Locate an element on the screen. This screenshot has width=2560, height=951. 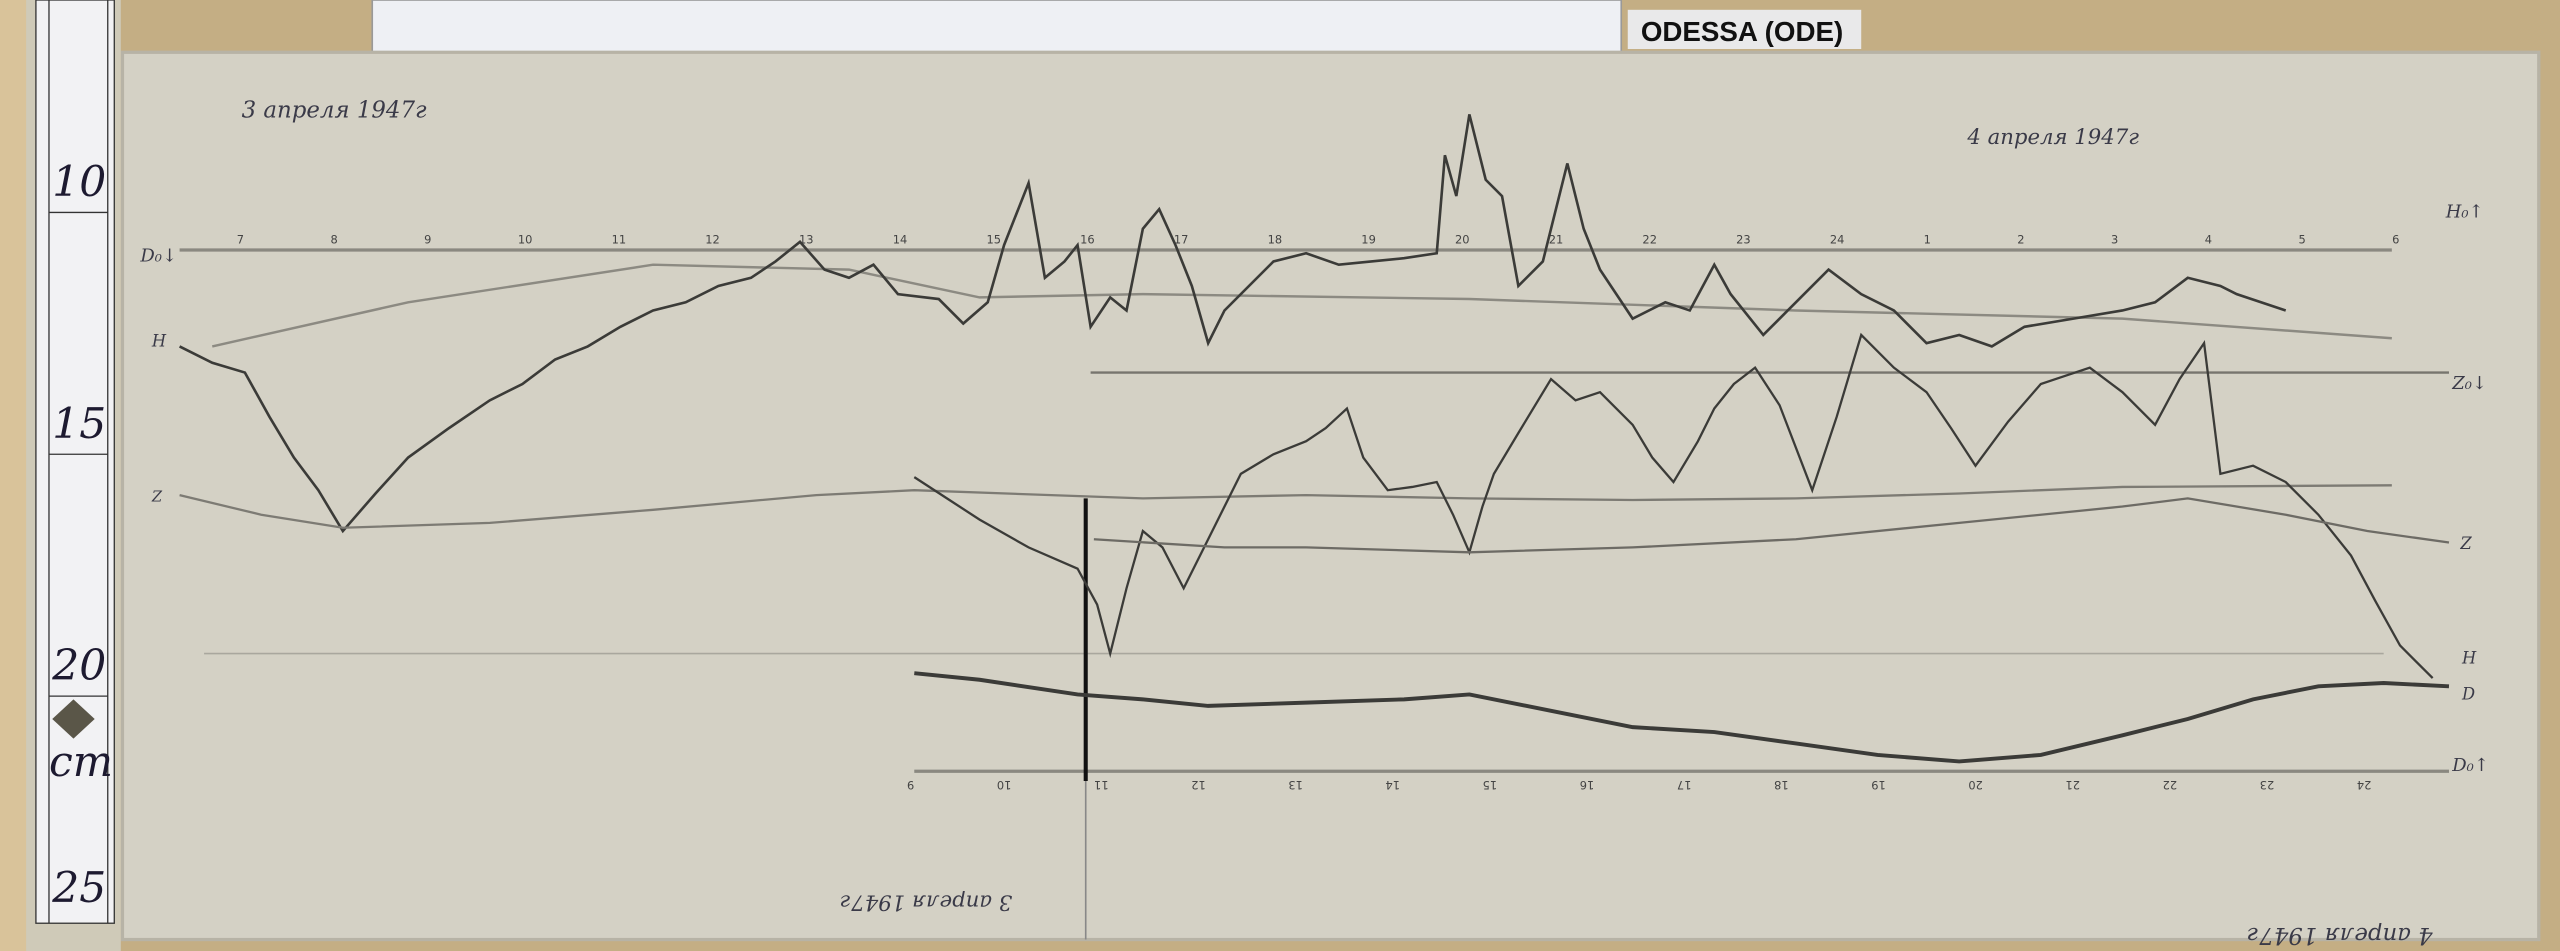
label-d-bottom-right: D₀↑ is located at coordinates (2470, 765).